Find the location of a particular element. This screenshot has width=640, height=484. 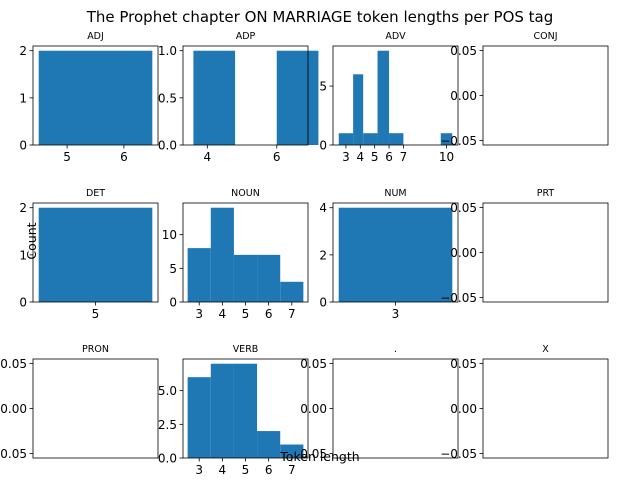

x-tick-label-9-2: 5 is located at coordinates (246, 470).